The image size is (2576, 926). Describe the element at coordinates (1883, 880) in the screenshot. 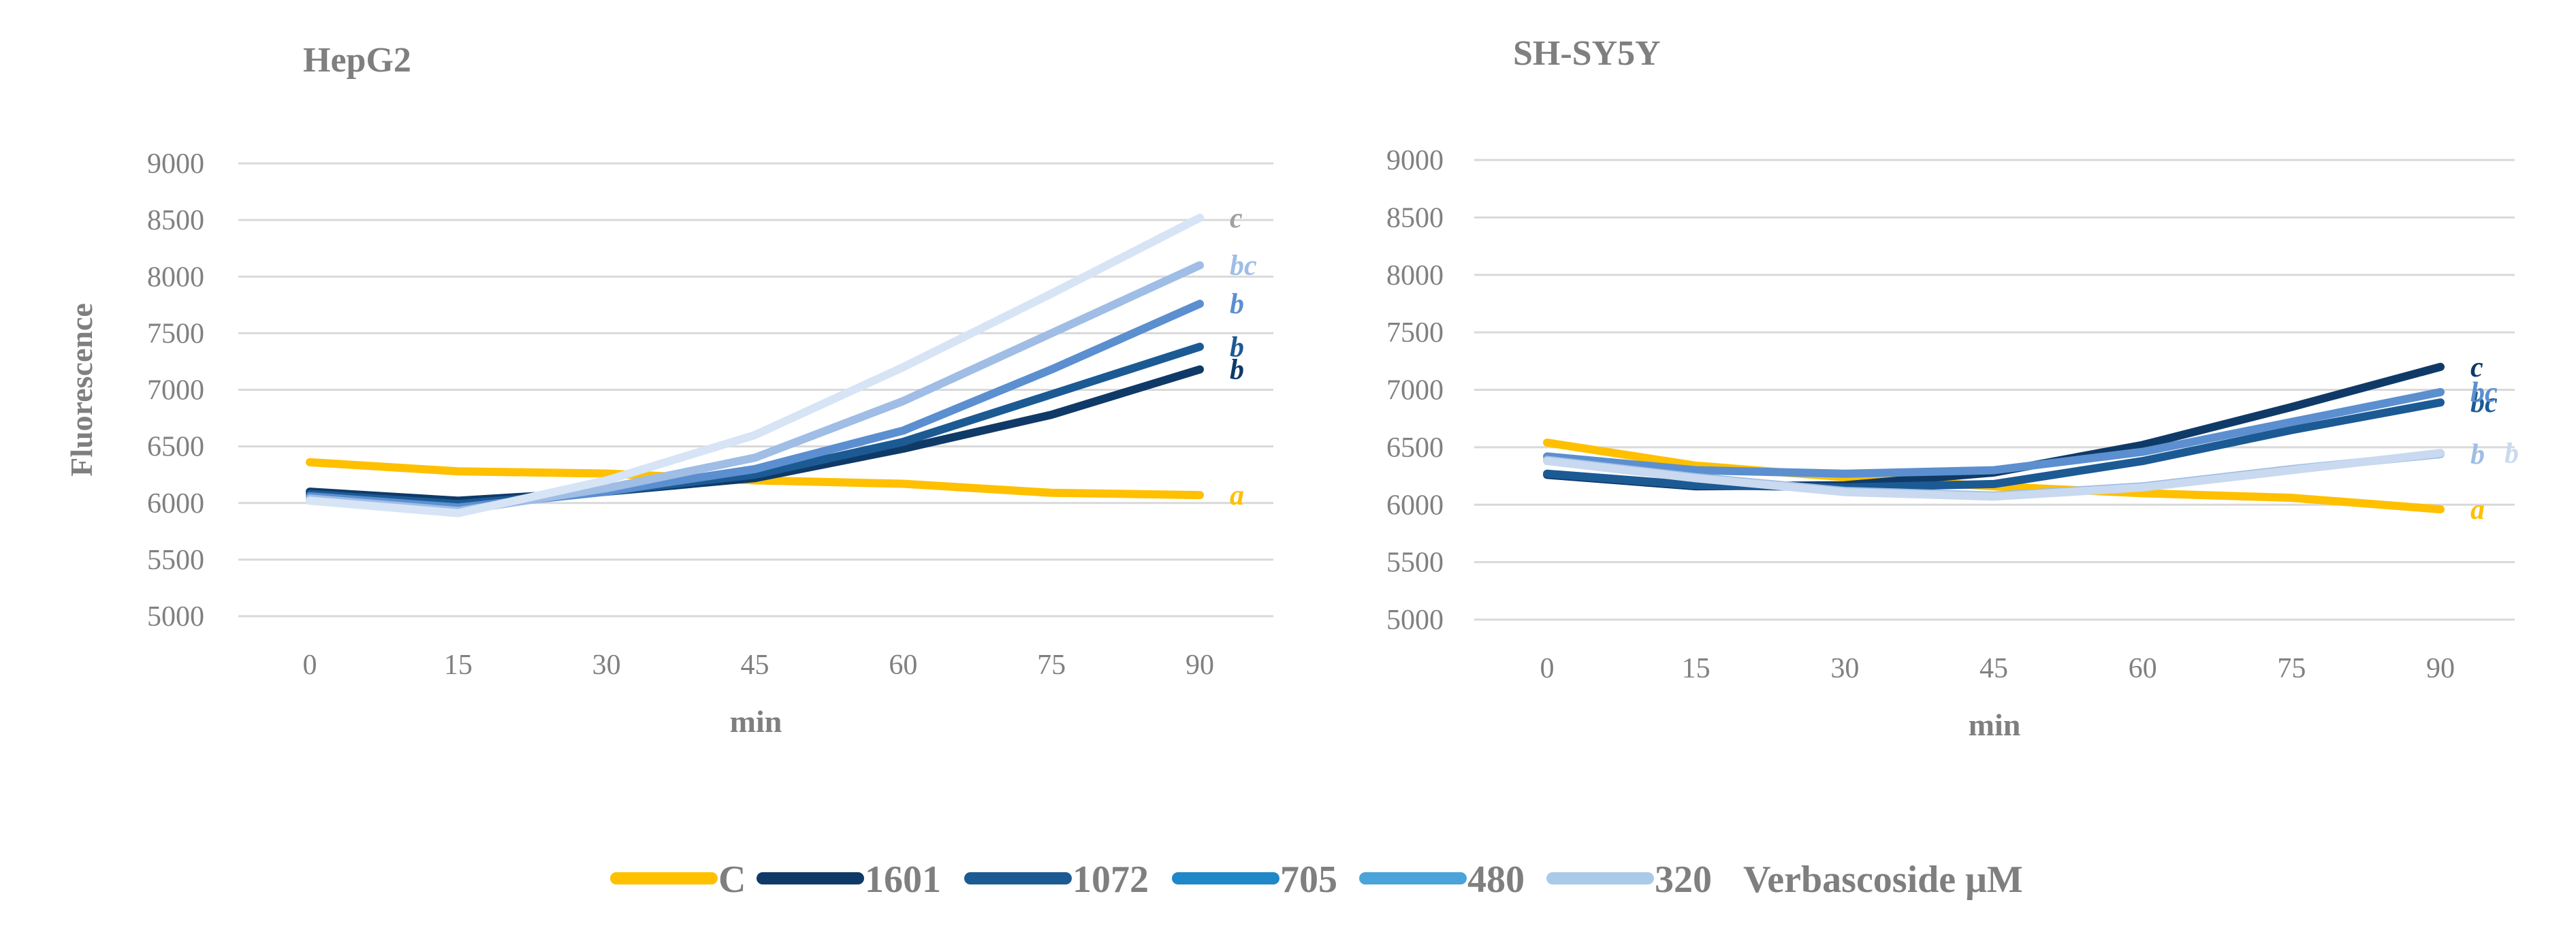

I see `legend-suffix: Verbascoside μM` at that location.